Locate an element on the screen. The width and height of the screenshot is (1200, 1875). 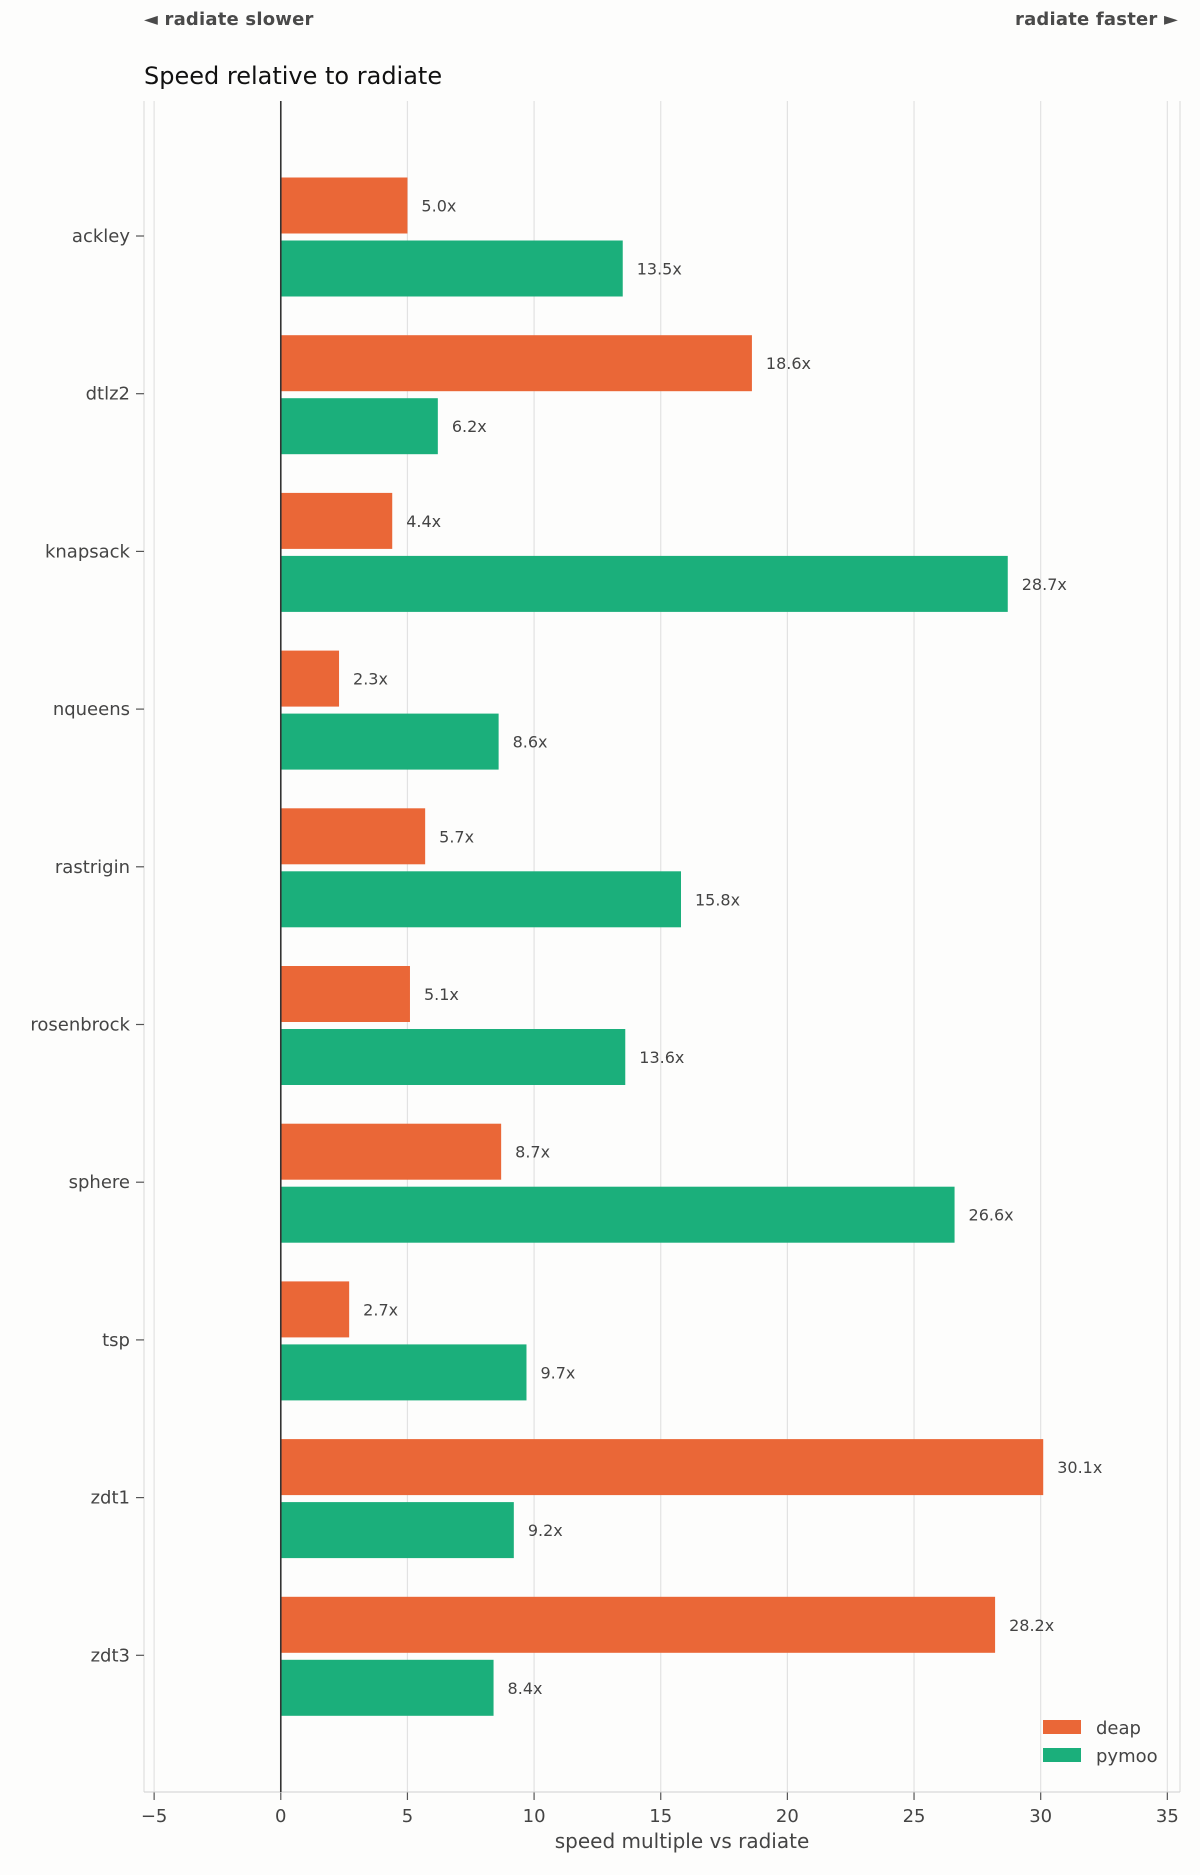
x-tick-label: −5 is located at coordinates (154, 1816).